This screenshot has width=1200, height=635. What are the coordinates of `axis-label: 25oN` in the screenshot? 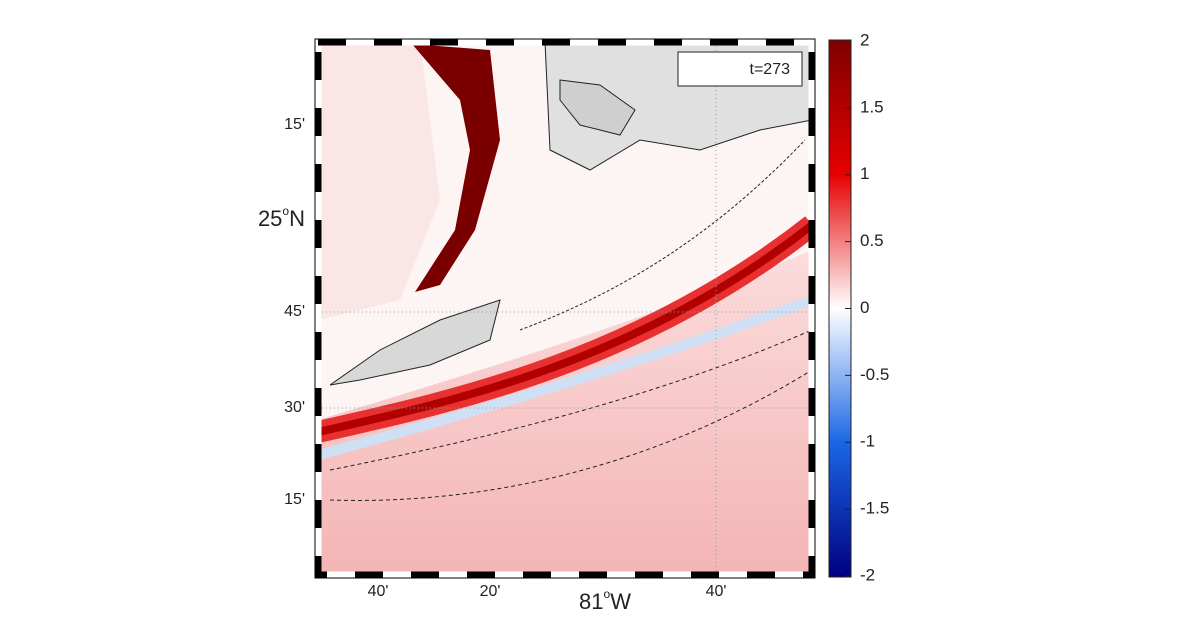 It's located at (281, 217).